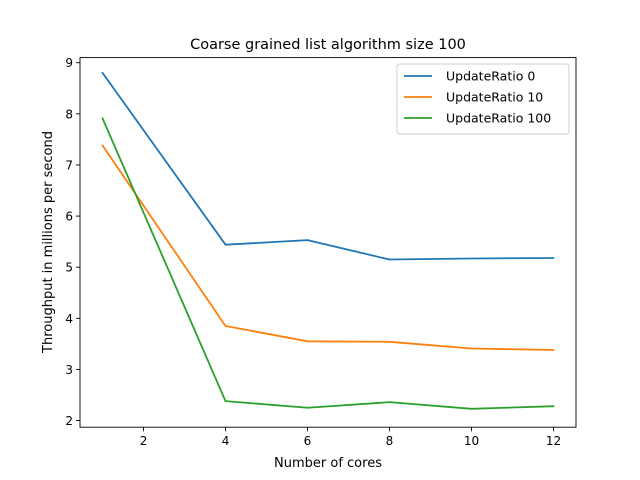  Describe the element at coordinates (69, 370) in the screenshot. I see `y-tick-label: 3` at that location.